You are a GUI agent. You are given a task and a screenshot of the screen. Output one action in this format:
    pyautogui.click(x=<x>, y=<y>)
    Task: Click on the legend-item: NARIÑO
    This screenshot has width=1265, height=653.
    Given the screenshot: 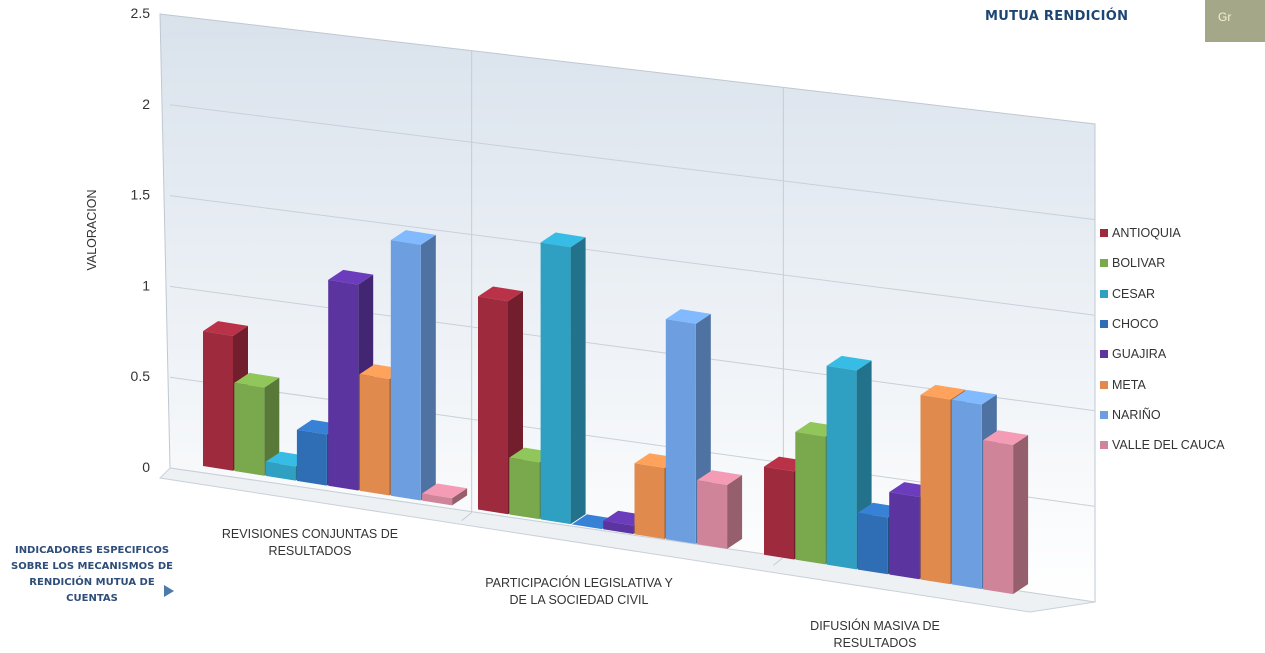 What is the action you would take?
    pyautogui.click(x=1162, y=415)
    